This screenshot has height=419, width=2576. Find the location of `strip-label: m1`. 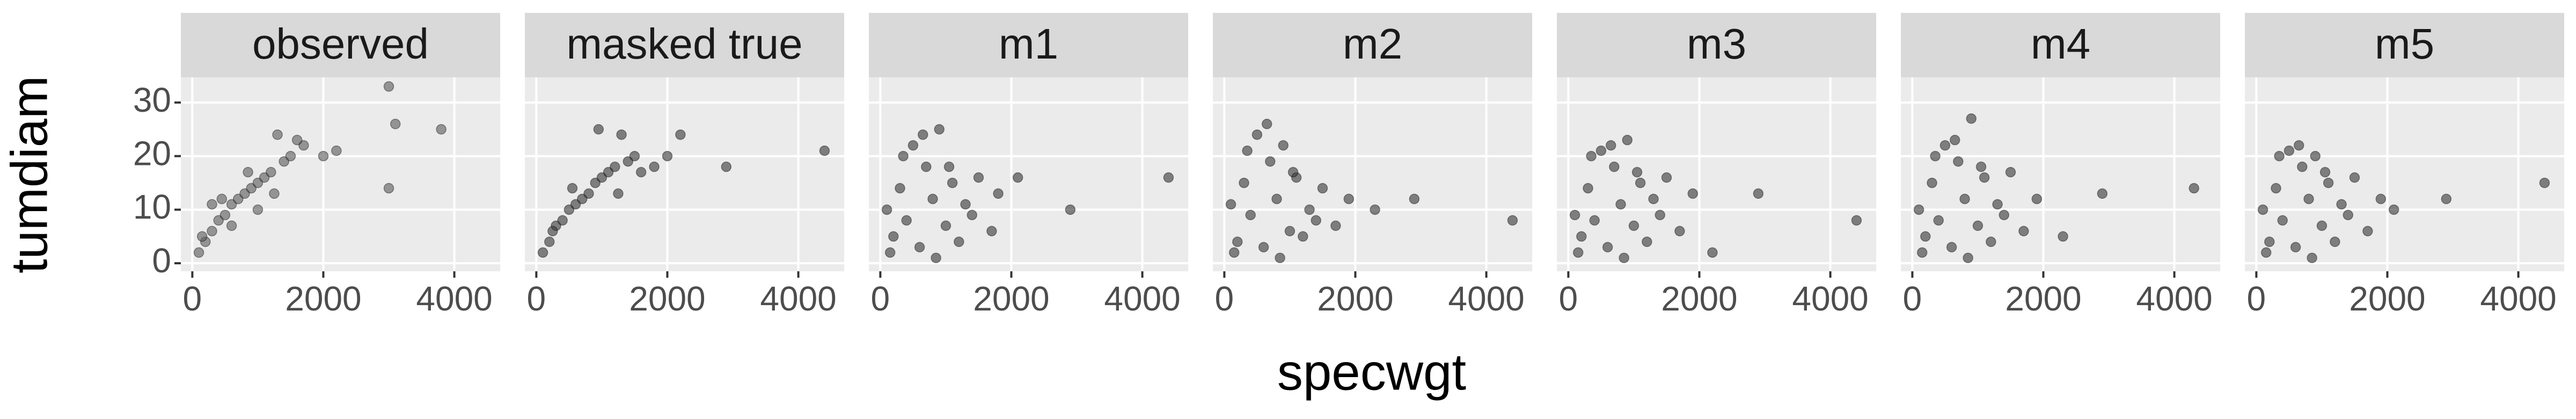

strip-label: m1 is located at coordinates (1028, 44).